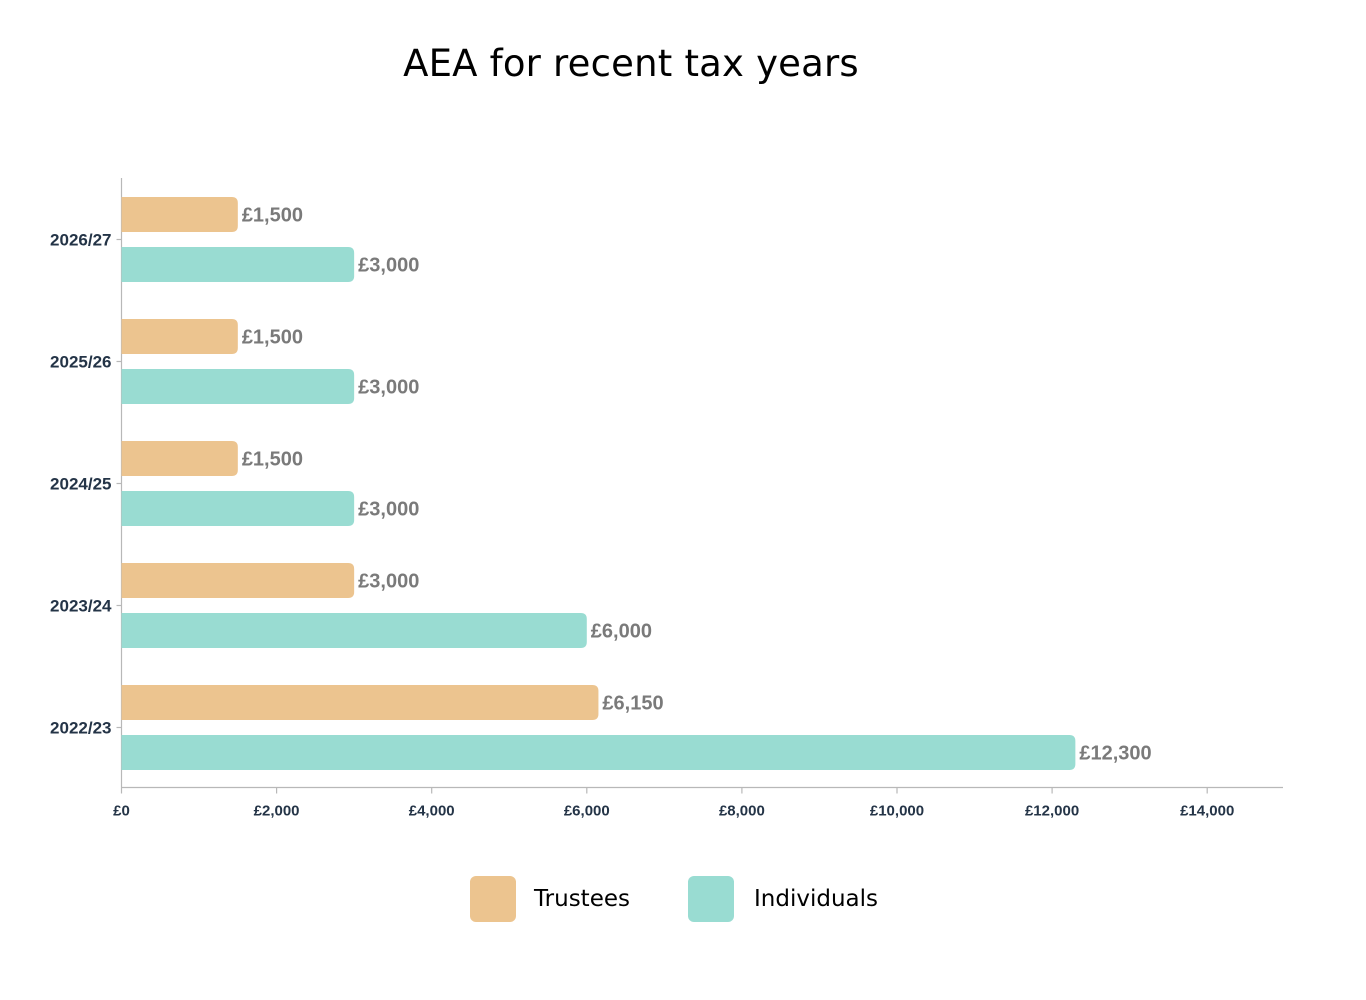 This screenshot has height=1000, width=1366. Describe the element at coordinates (493, 899) in the screenshot. I see `legend-swatch-trustees` at that location.